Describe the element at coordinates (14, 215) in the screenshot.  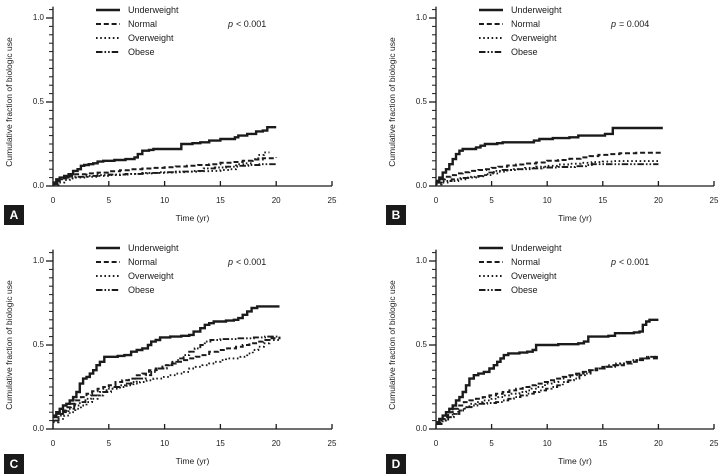
I see `panel-badge-A: A` at that location.